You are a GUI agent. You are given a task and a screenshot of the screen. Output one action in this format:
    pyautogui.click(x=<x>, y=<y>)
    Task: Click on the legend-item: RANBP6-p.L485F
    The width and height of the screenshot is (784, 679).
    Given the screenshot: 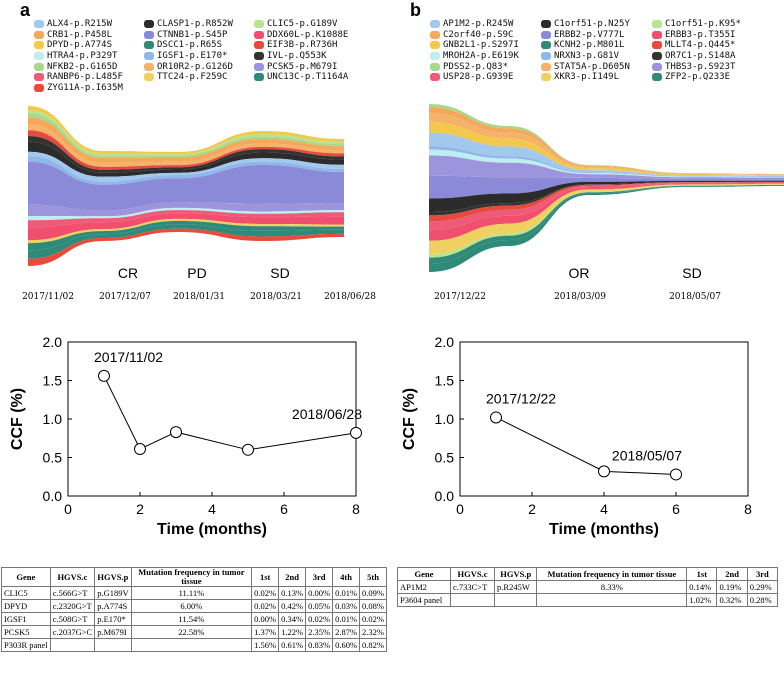 What is the action you would take?
    pyautogui.click(x=89, y=77)
    